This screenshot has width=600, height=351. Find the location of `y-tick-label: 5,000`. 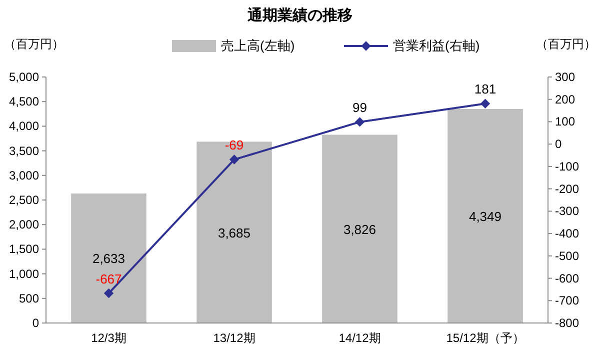

y-tick-label: 5,000 is located at coordinates (24, 77).